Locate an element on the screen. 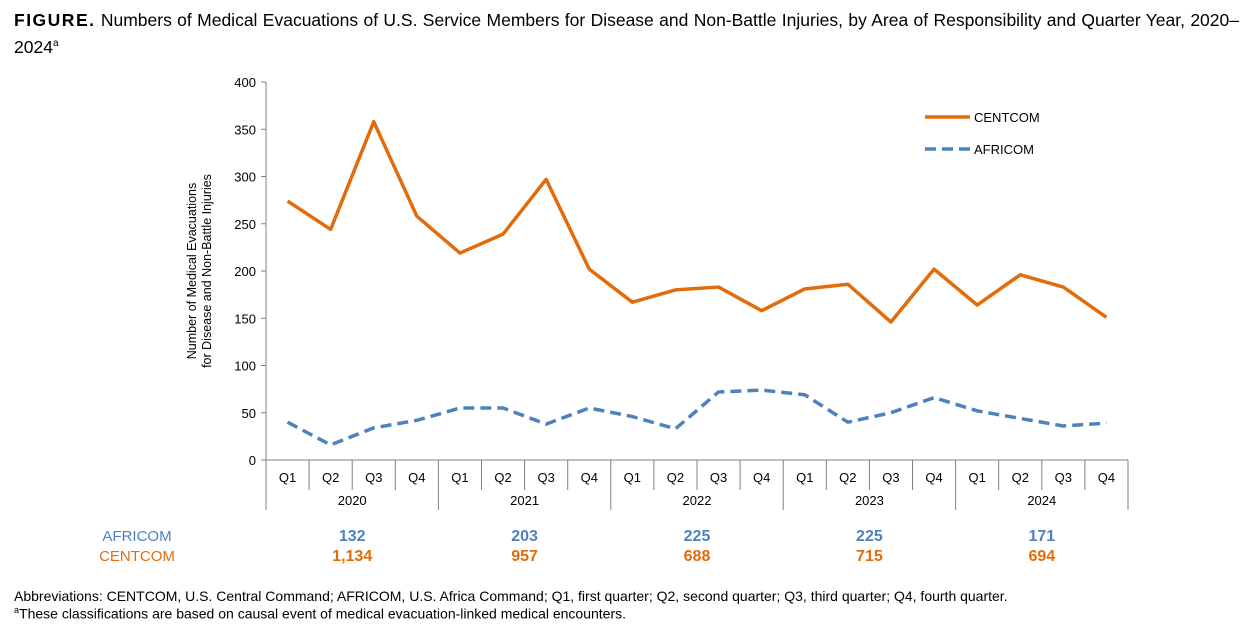 This screenshot has width=1250, height=642. y-tick-label: 150 is located at coordinates (245, 318).